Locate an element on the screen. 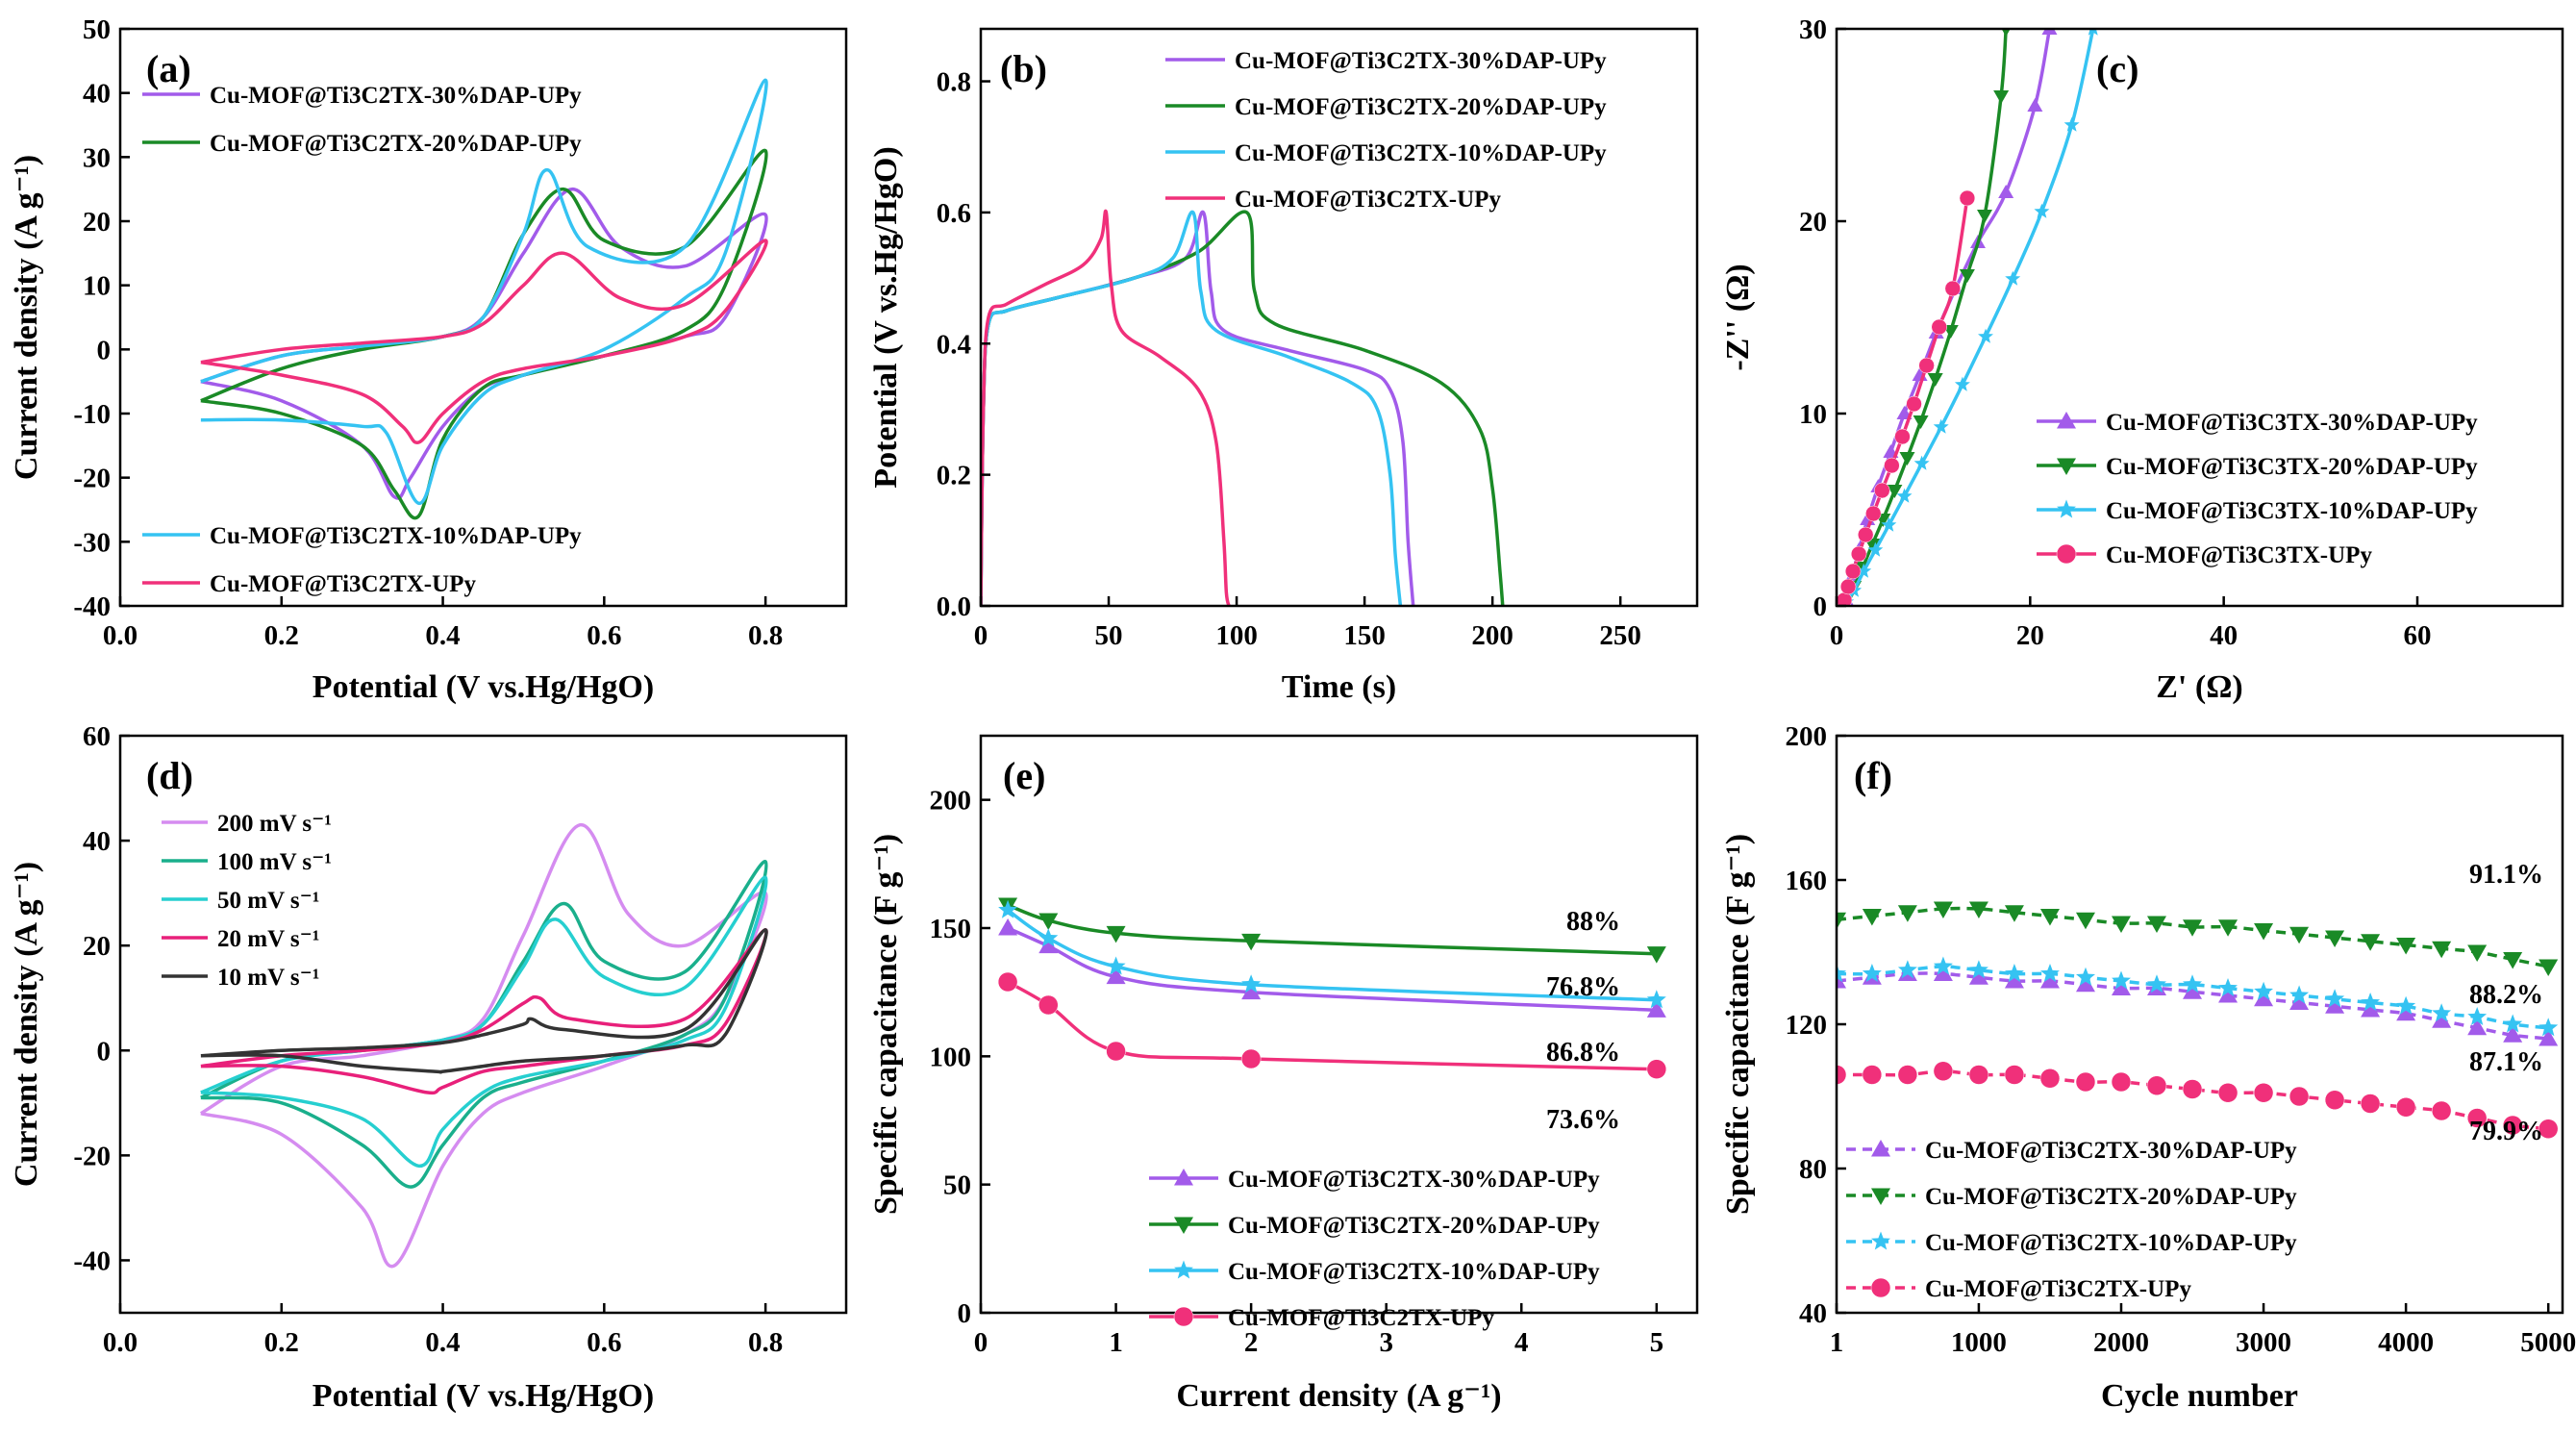  x-tick-label: 0.6 is located at coordinates (604, 635).